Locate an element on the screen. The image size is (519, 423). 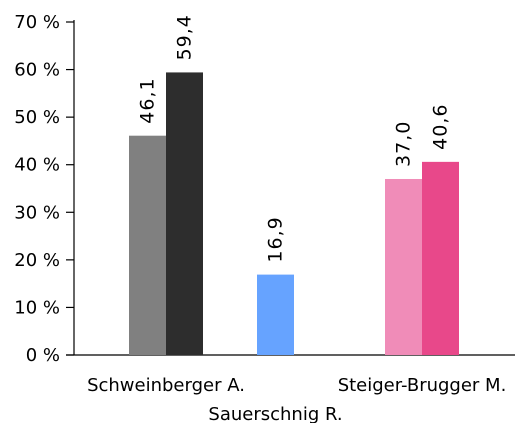
y-tick-label: 0 % is located at coordinates (43, 355).